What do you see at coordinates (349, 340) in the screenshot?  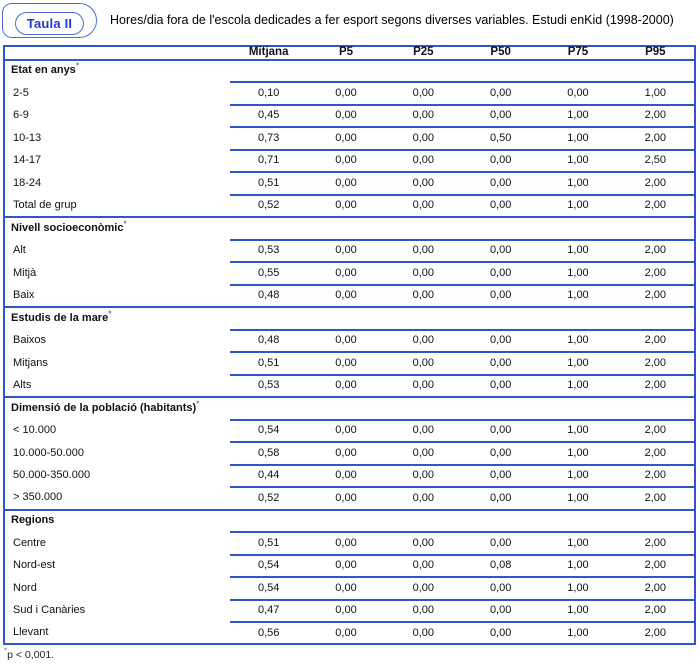 I see `table-row: Baixos 0,48 0,00 0,00 0,00 1,00 2,00` at bounding box center [349, 340].